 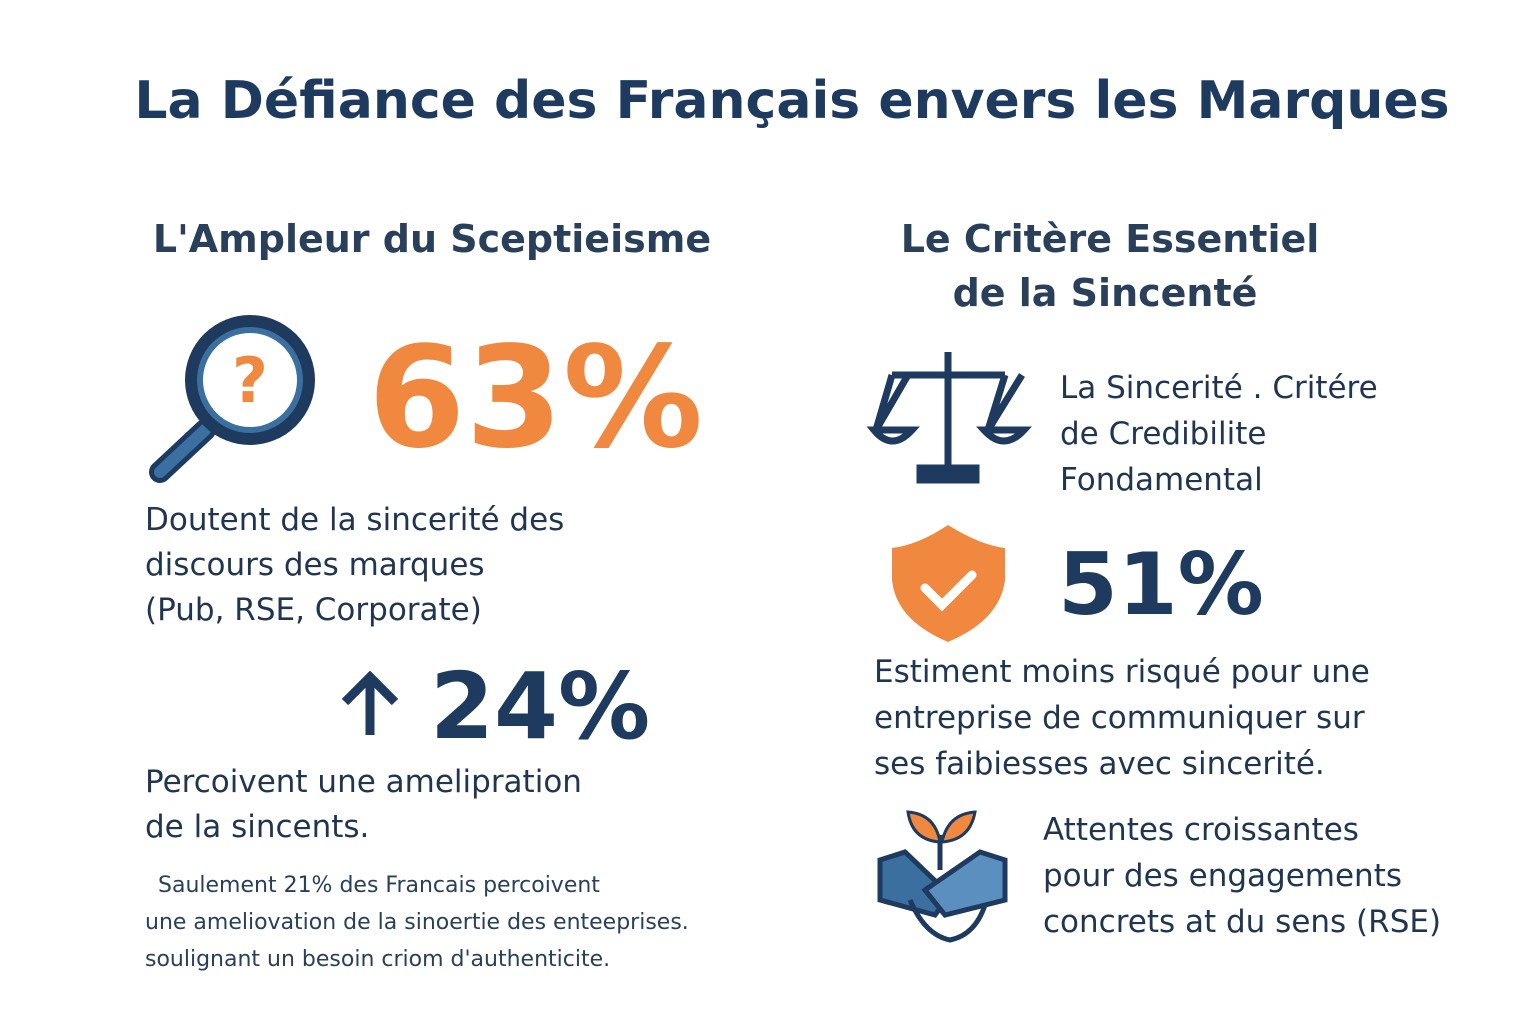 What do you see at coordinates (1161, 480) in the screenshot?
I see `criterion-text: Fondamental` at bounding box center [1161, 480].